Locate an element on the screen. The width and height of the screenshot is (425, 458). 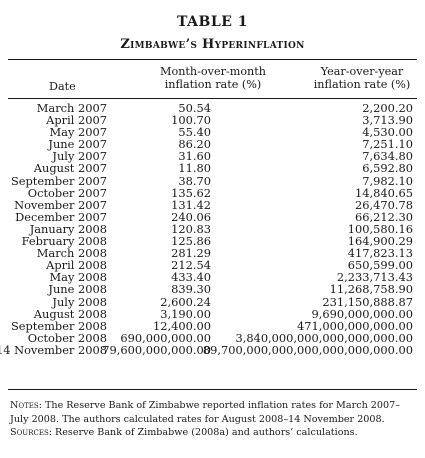
row-year-over-year: 7,251.10 is located at coordinates (387, 144).